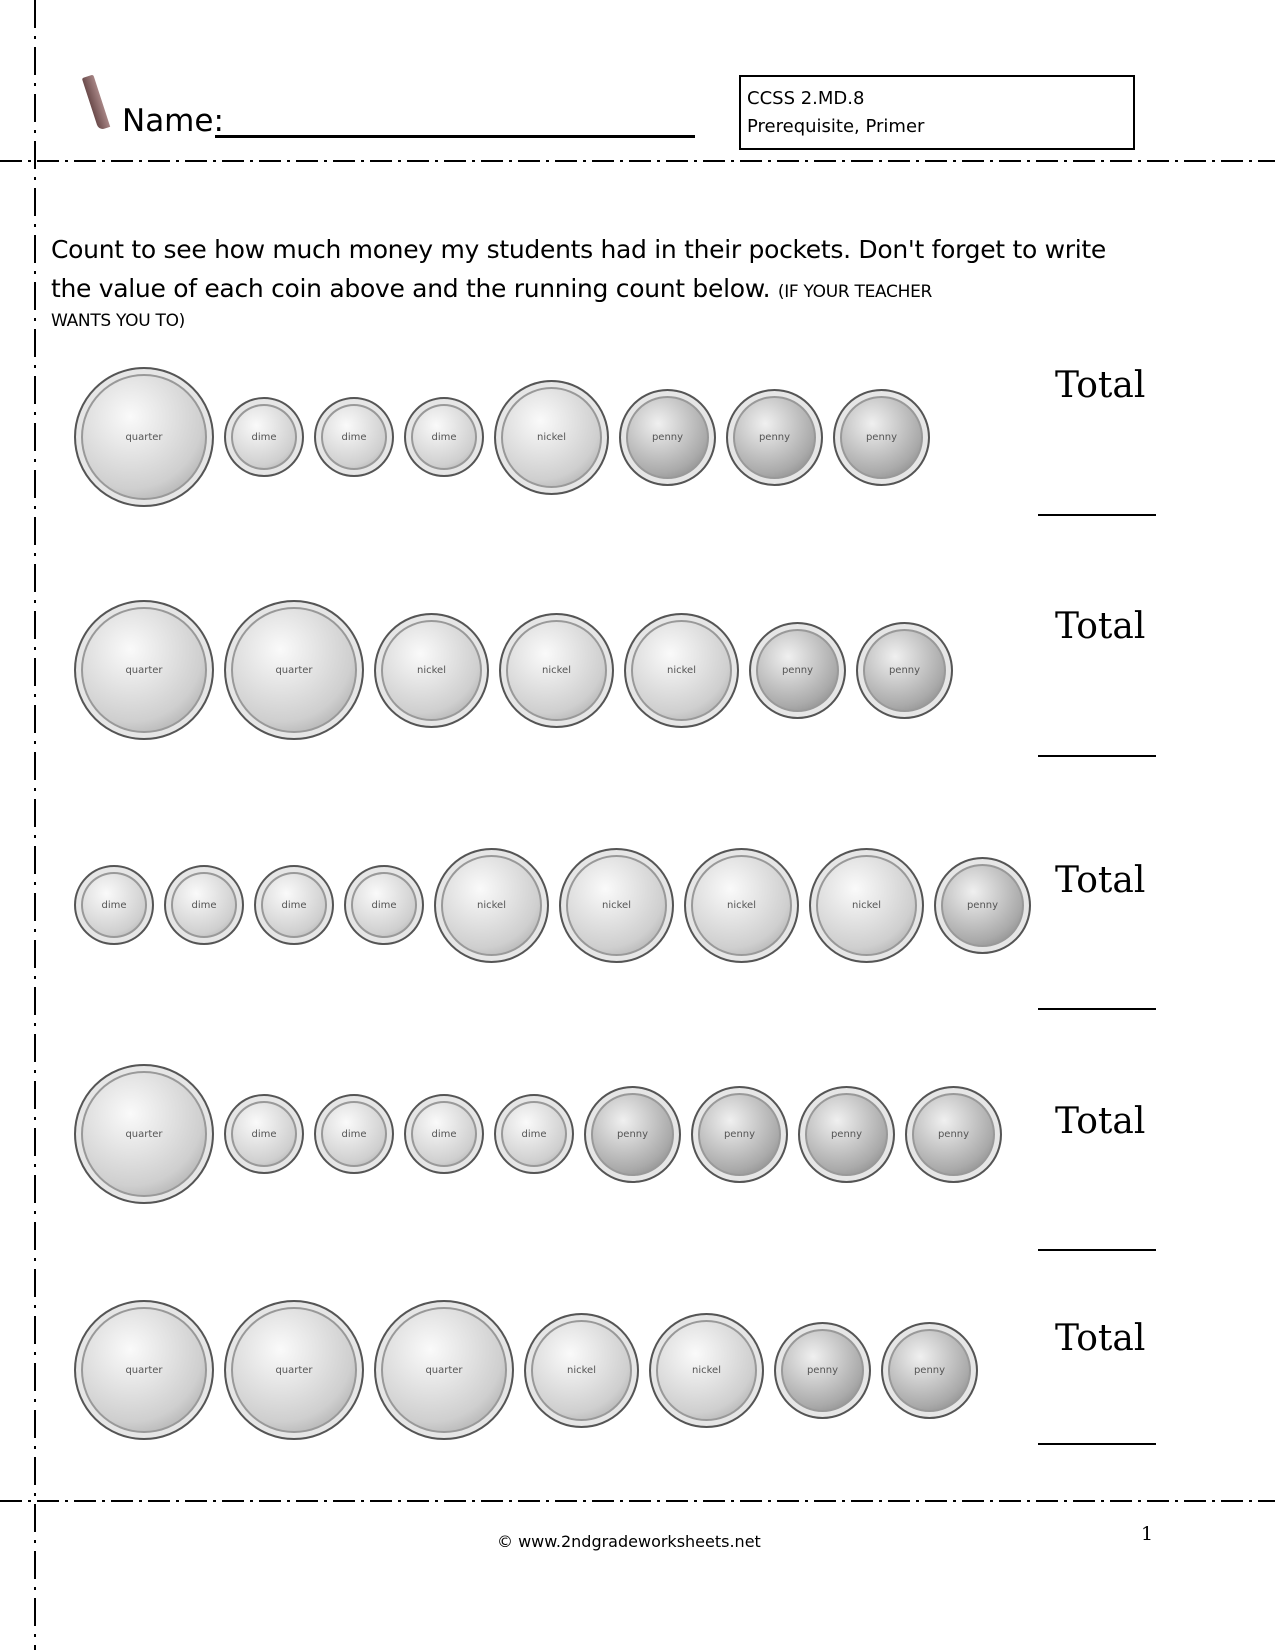 The image size is (1275, 1650). I want to click on coin-row: quarter dime dime dime nickel penny penny penny, so click(502, 437).